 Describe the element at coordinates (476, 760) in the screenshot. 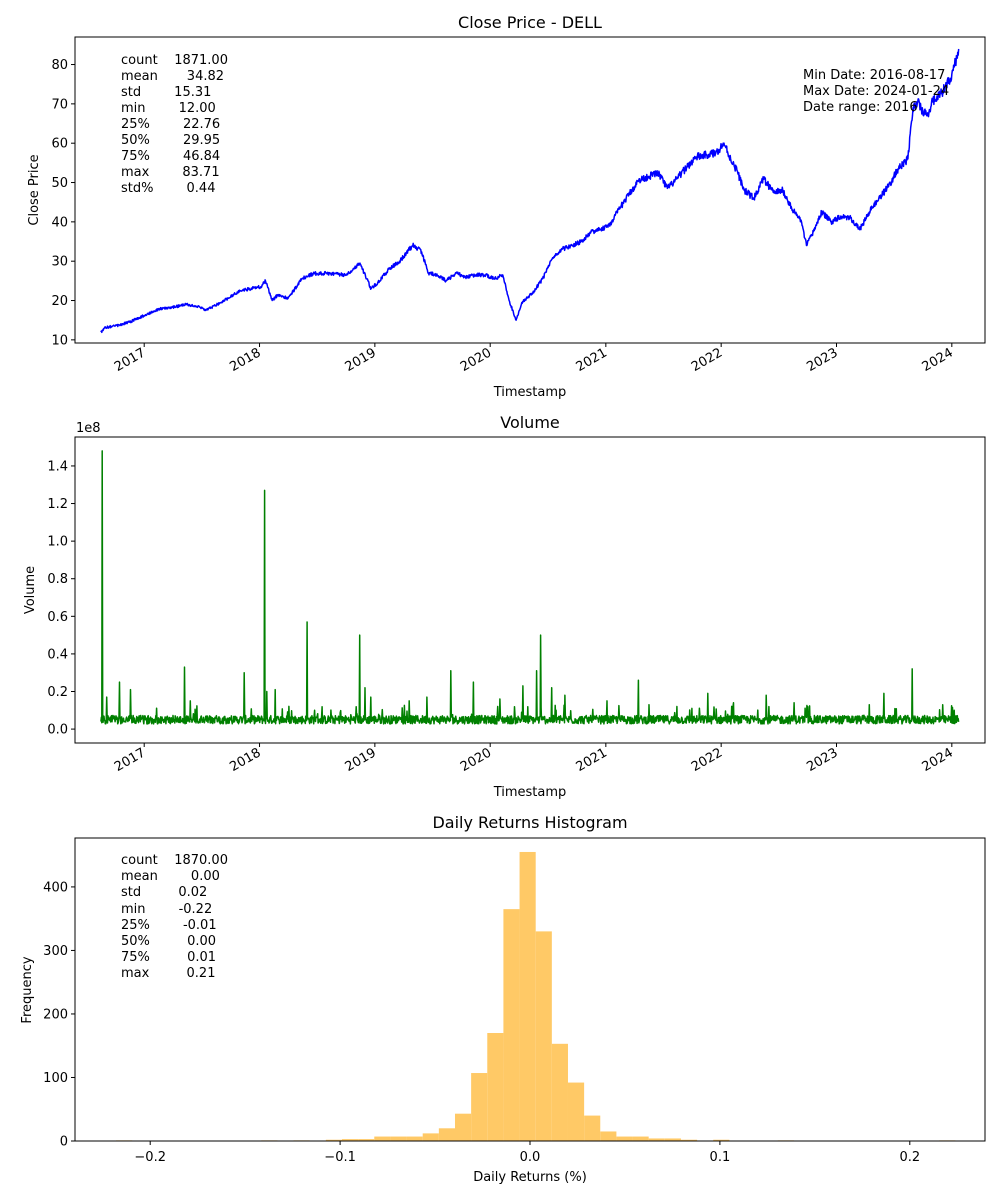

I see `volume-x-tick-label: 2020` at that location.